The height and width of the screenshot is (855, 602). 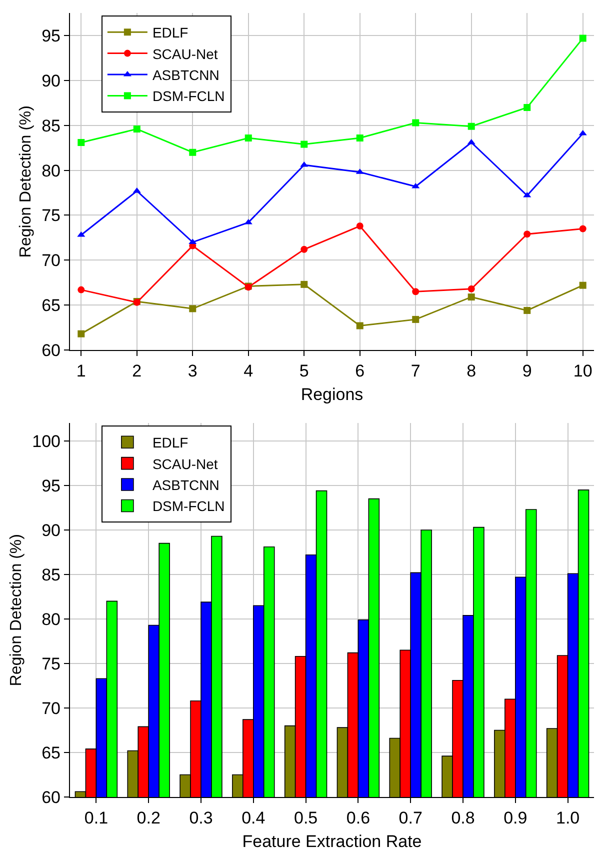 What do you see at coordinates (96, 818) in the screenshot?
I see `x-tick-label: 0.1` at bounding box center [96, 818].